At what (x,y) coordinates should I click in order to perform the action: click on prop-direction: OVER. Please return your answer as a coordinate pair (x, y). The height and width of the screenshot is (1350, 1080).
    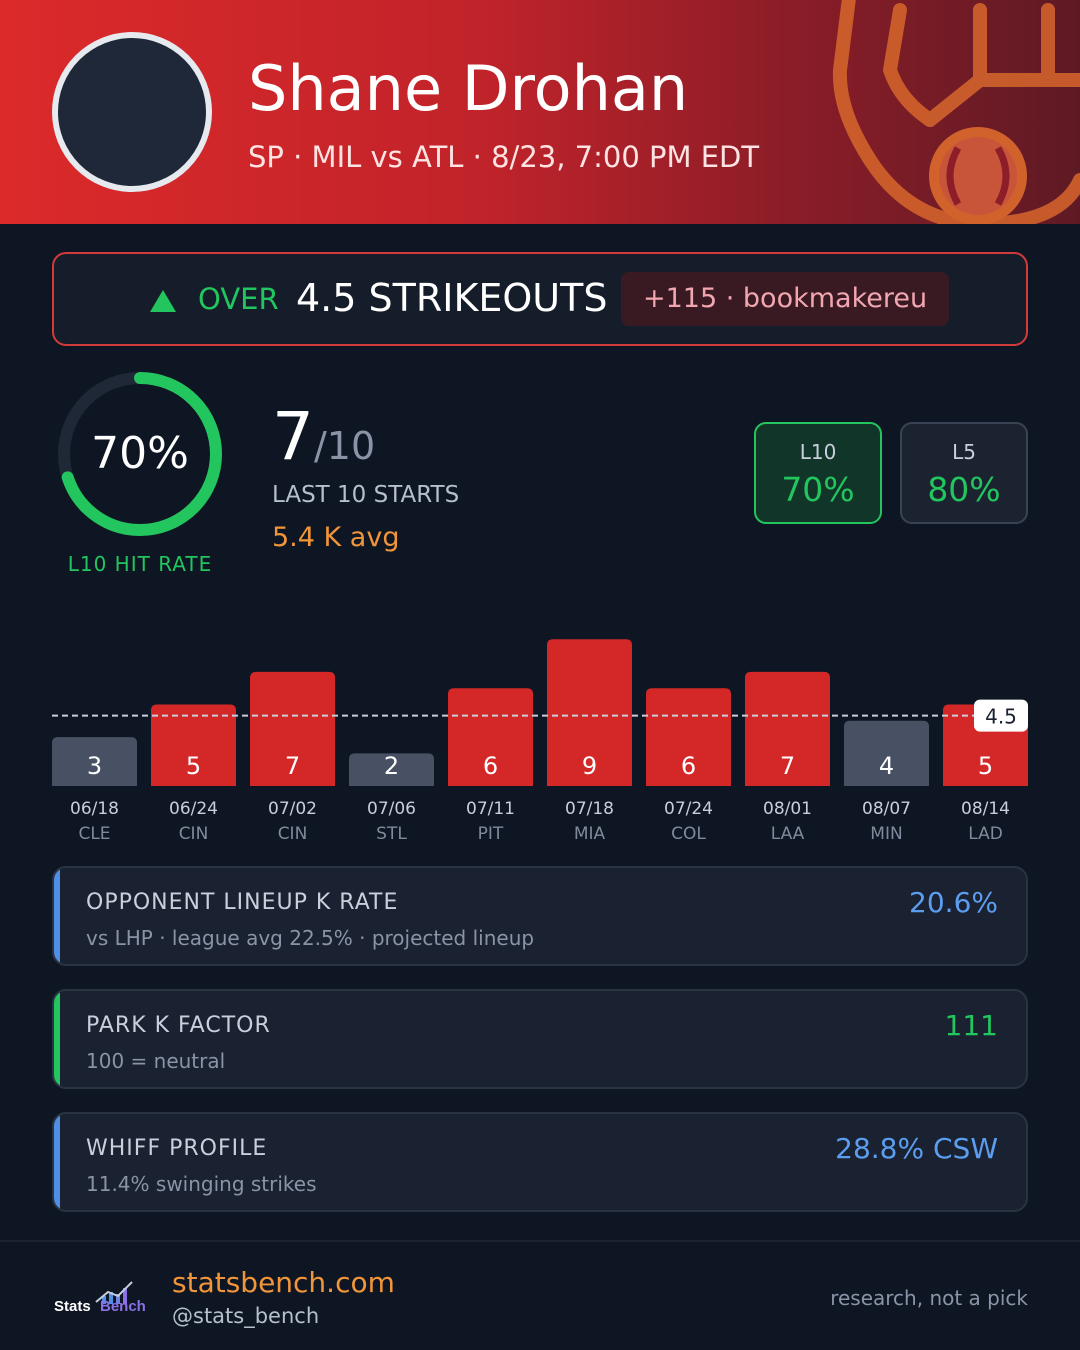
    Looking at the image, I should click on (238, 299).